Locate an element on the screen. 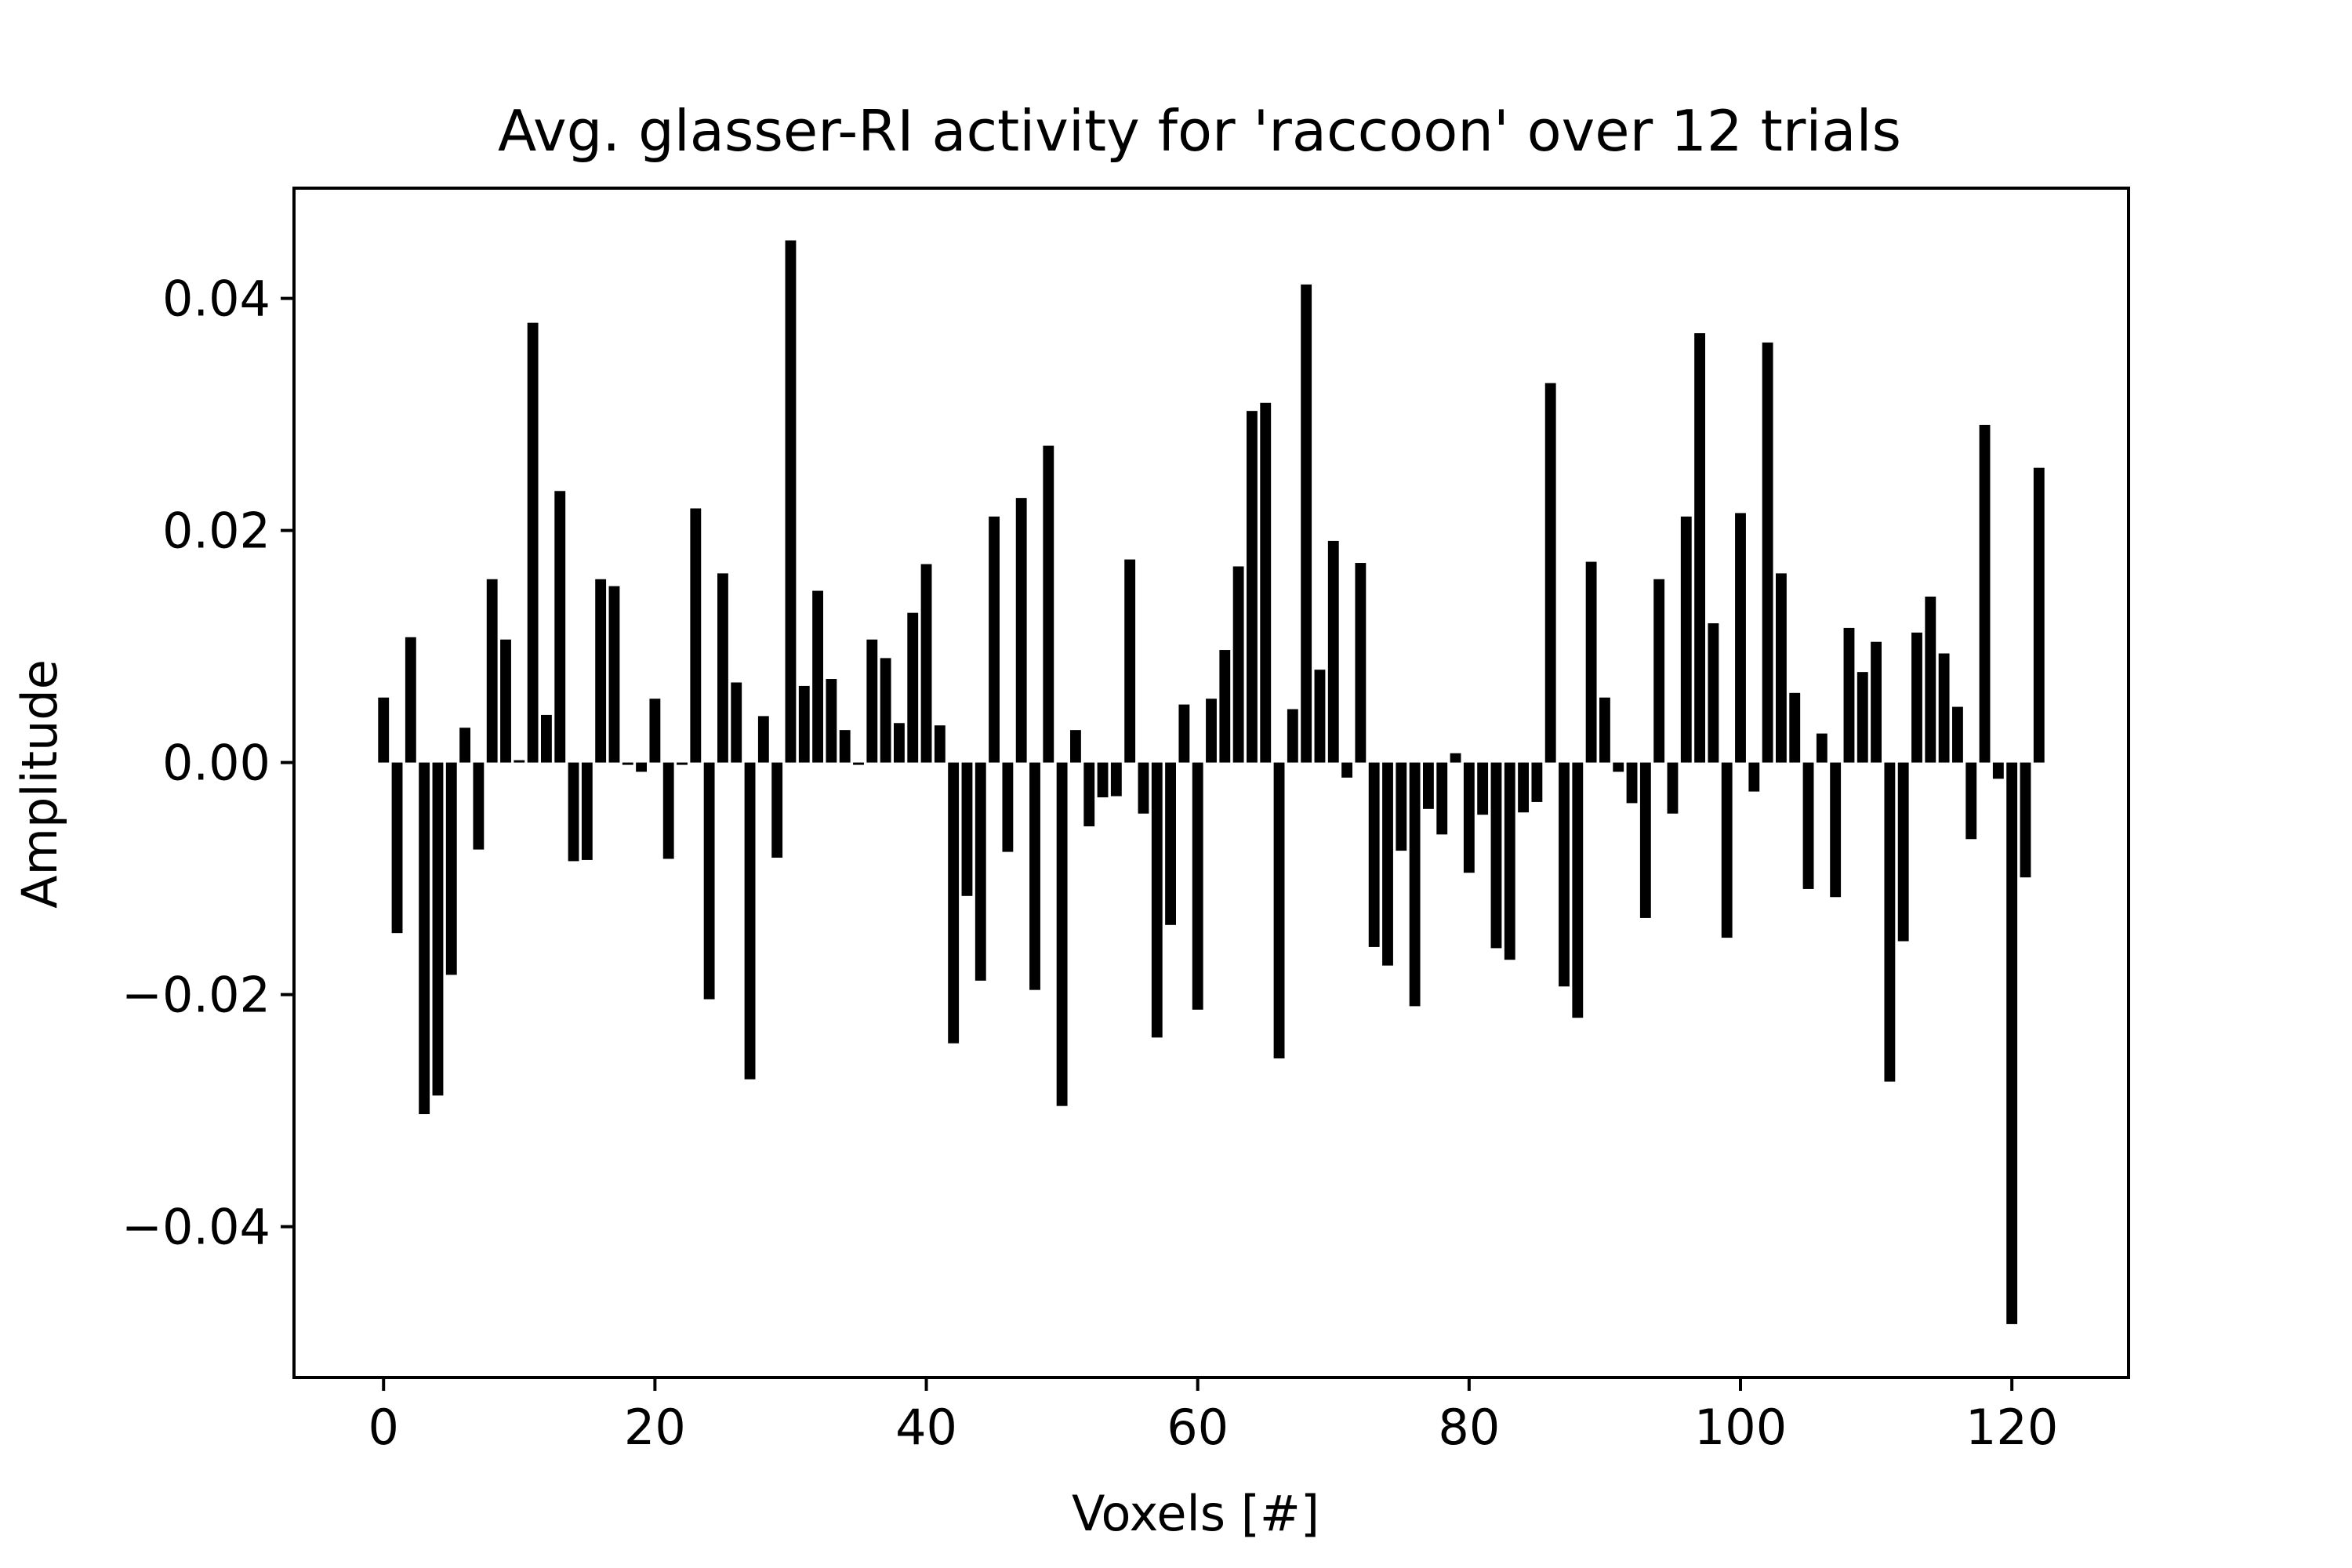 The image size is (2352, 1568). y-tick-label: −0.04 is located at coordinates (196, 1227).